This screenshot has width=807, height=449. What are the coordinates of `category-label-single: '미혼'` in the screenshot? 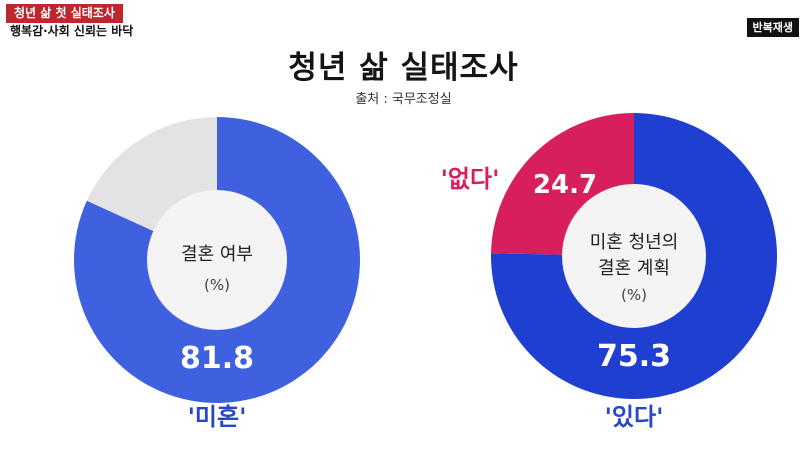 It's located at (217, 417).